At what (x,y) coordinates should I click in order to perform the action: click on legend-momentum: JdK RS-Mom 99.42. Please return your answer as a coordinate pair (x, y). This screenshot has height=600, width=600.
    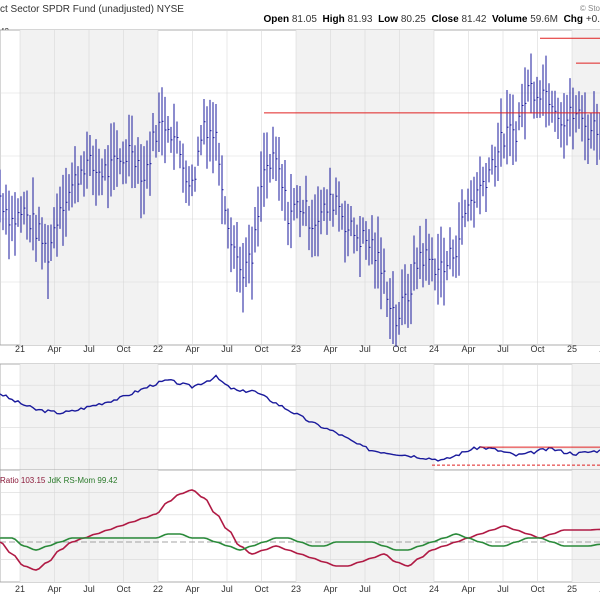
    Looking at the image, I should click on (82, 480).